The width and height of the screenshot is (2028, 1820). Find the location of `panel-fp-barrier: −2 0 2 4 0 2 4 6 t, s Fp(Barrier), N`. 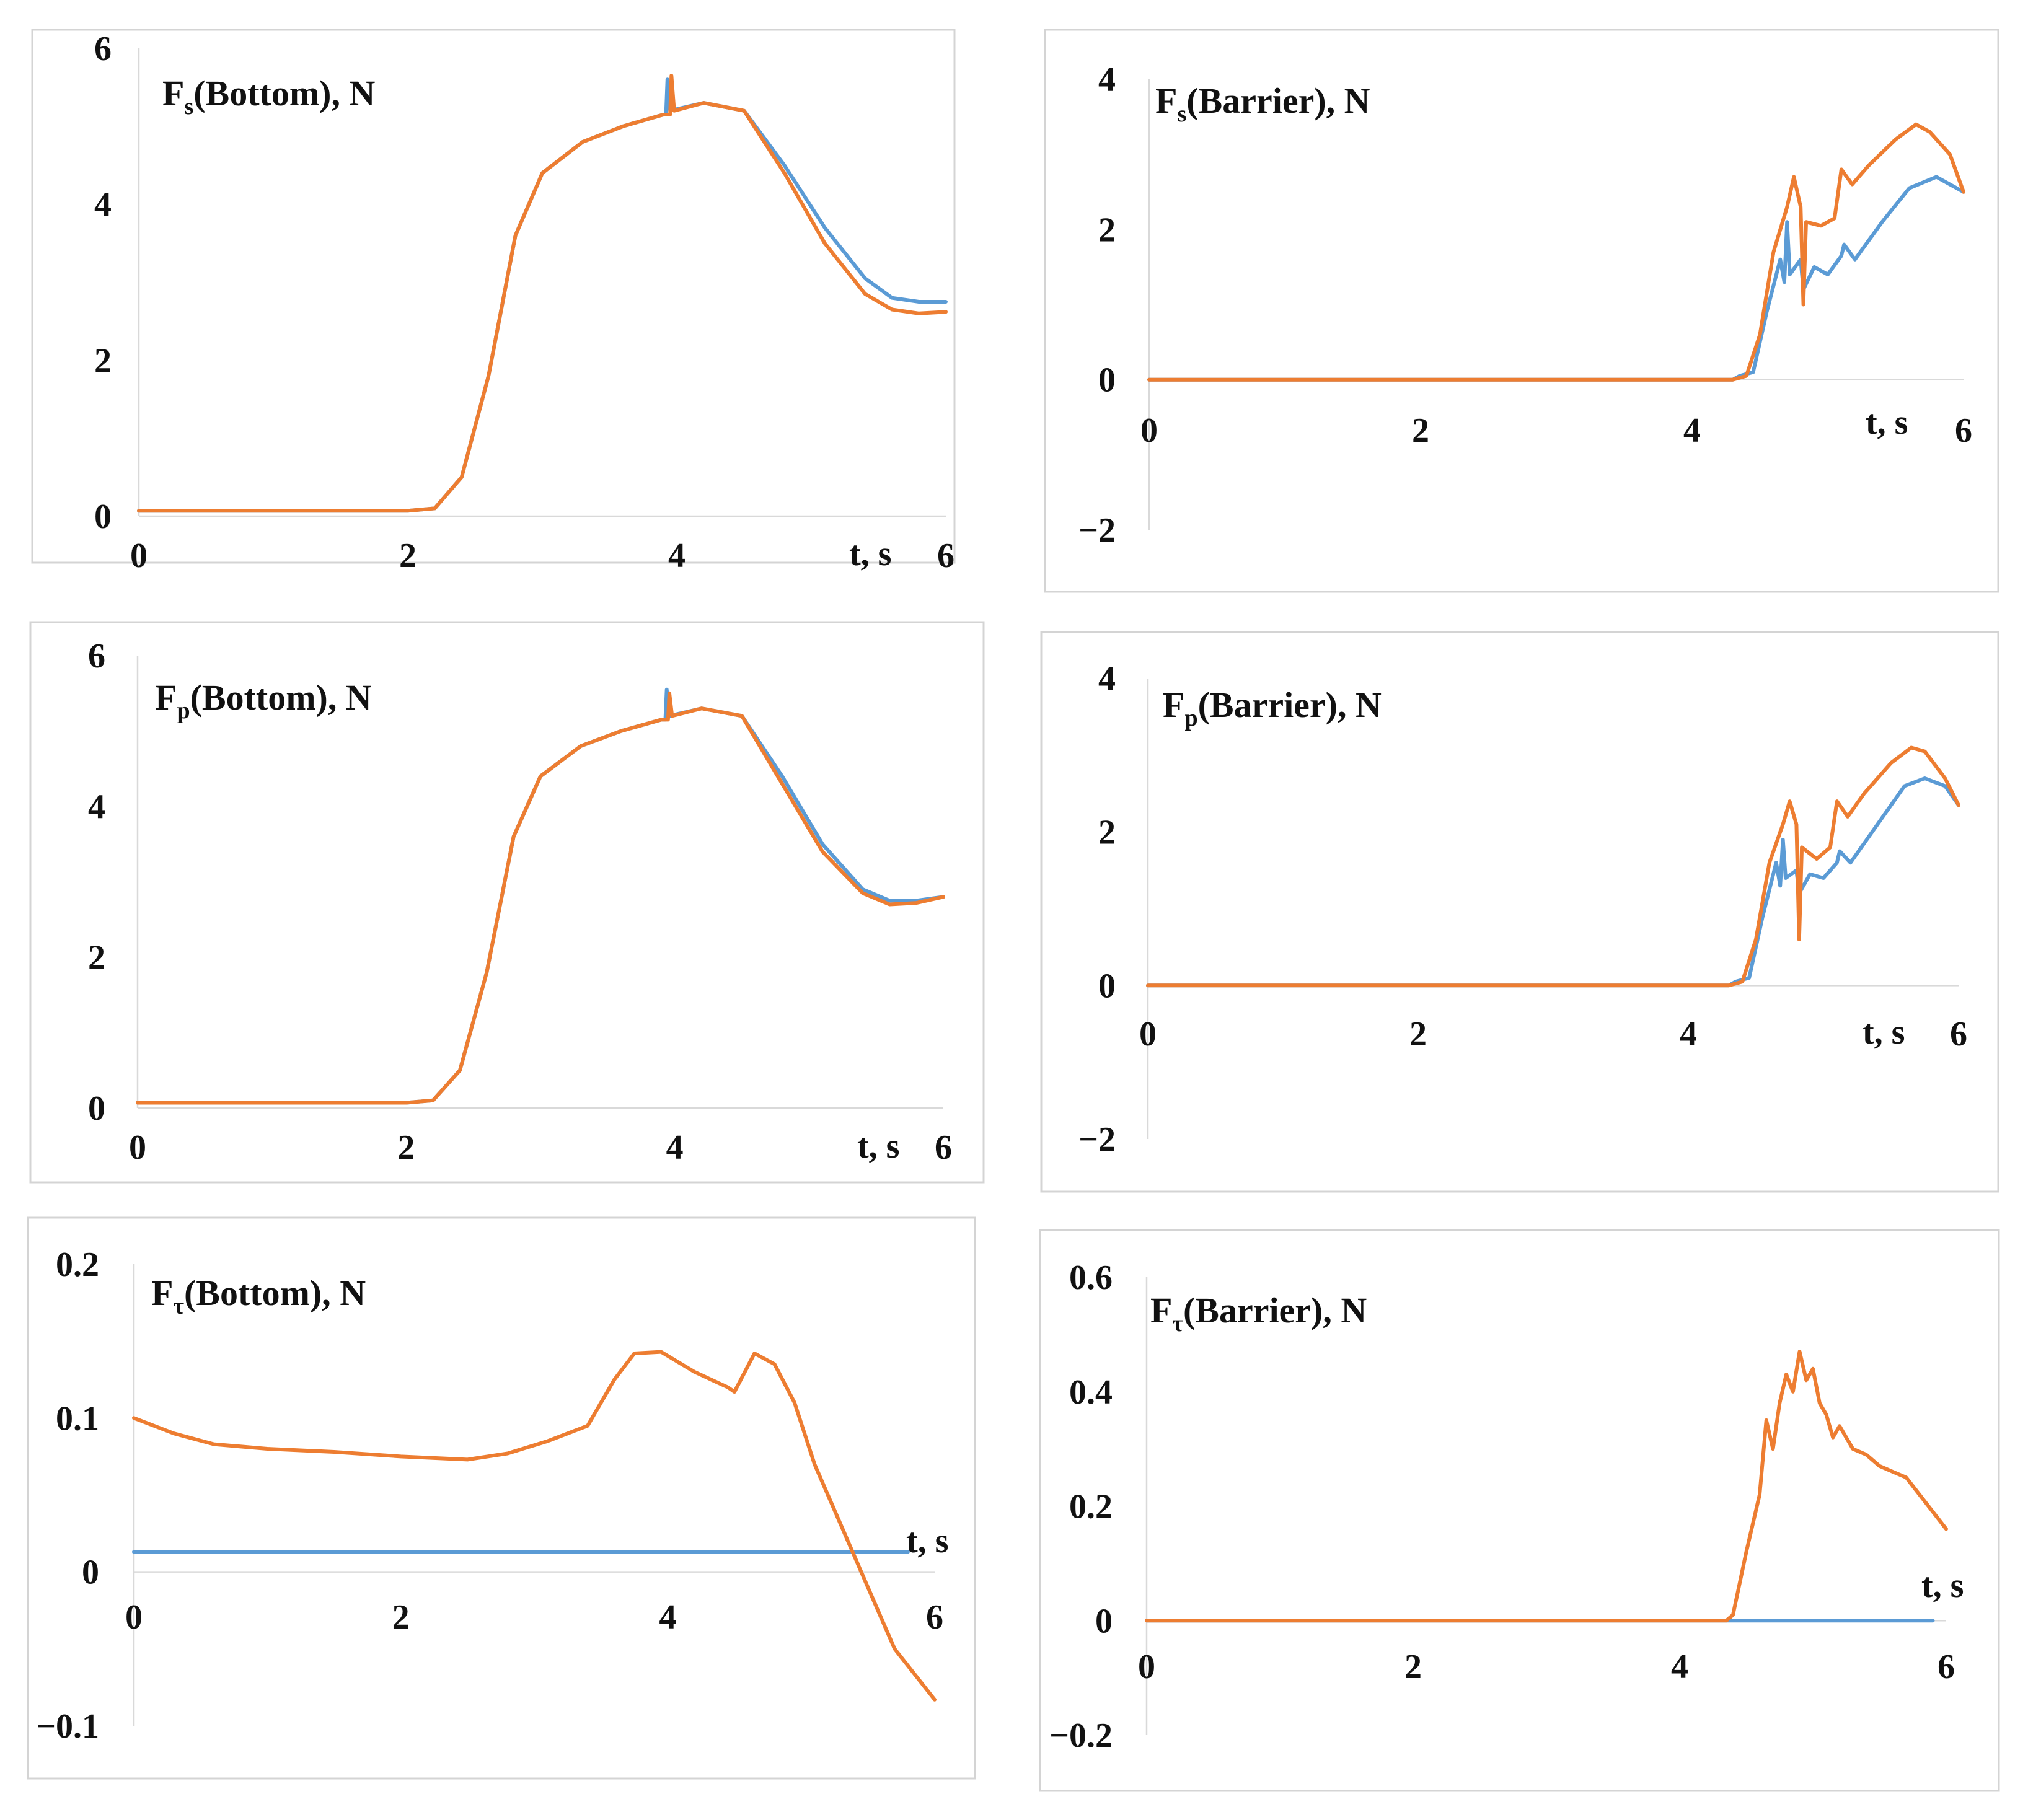

panel-fp-barrier: −2 0 2 4 0 2 4 6 t, s Fp(Barrier), N is located at coordinates (1520, 912).